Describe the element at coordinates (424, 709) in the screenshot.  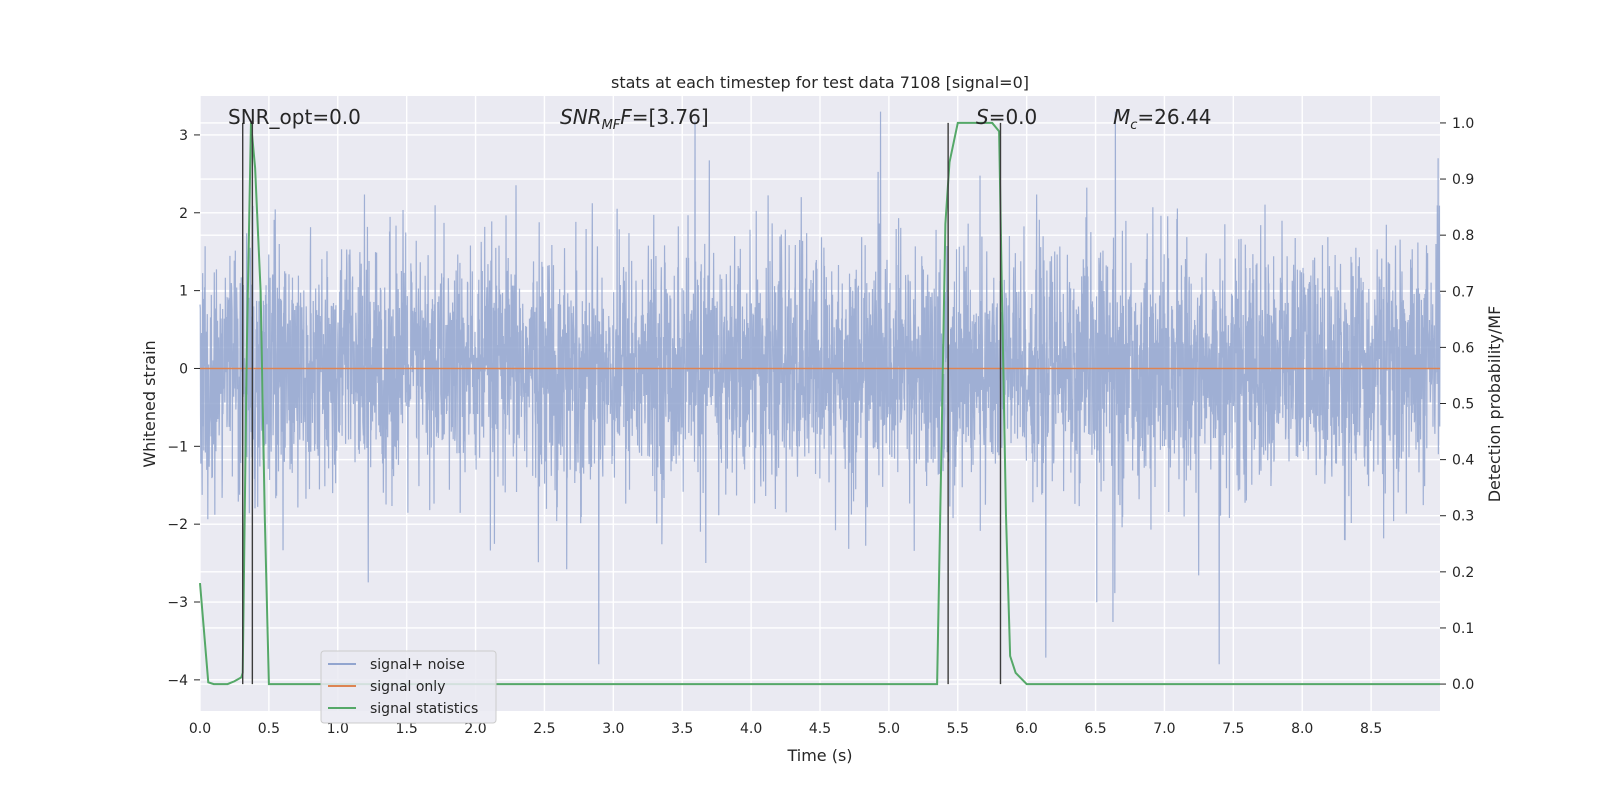
I see `legend-label-signal-statistics: signal statistics` at that location.